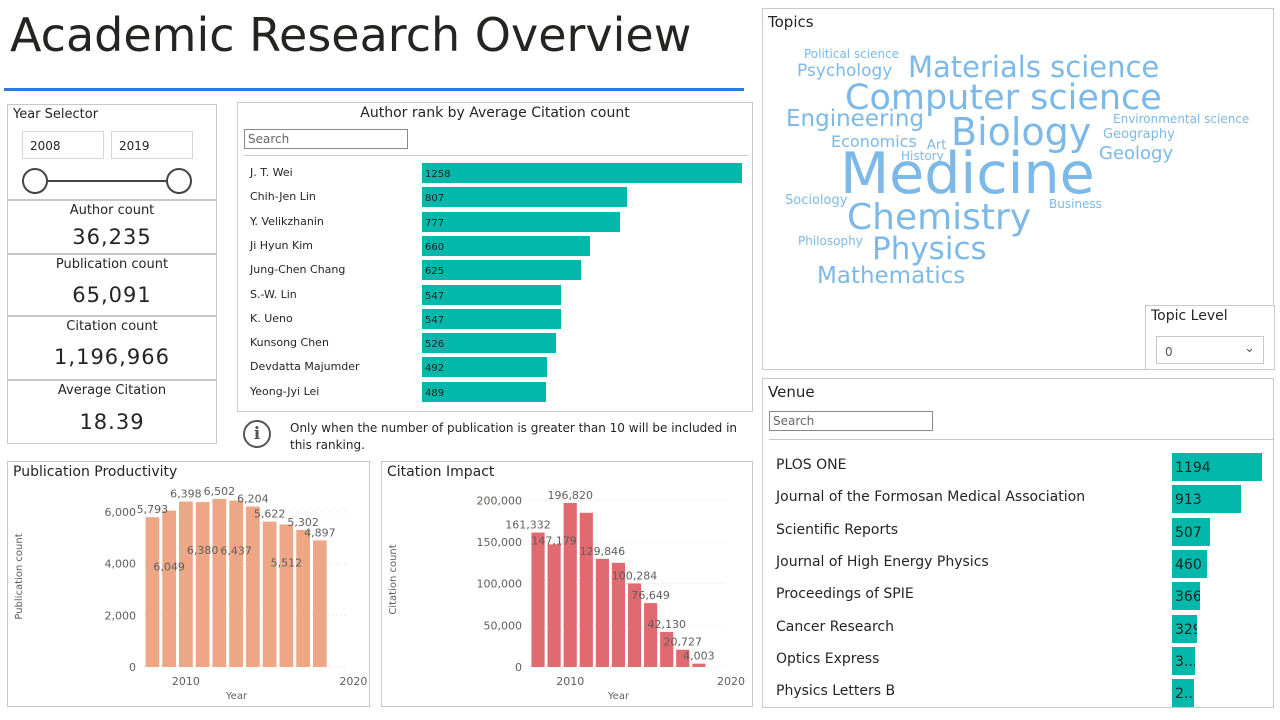 The width and height of the screenshot is (1280, 720). Describe the element at coordinates (1206, 499) in the screenshot. I see `venue-bar: 913` at that location.